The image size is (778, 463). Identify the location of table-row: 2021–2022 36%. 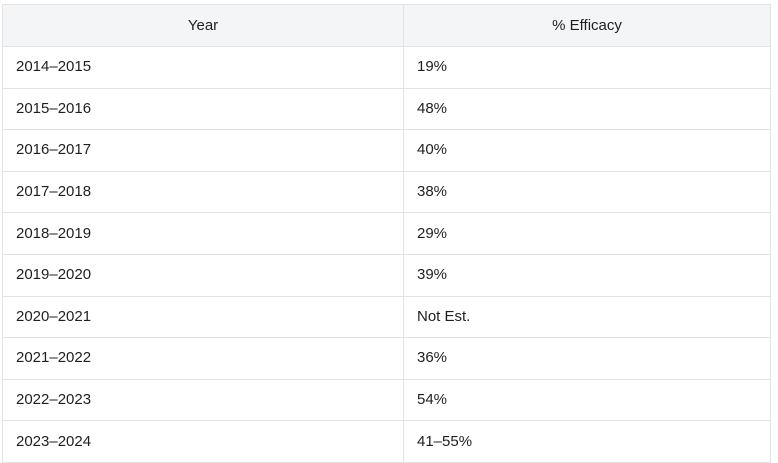
(386, 358).